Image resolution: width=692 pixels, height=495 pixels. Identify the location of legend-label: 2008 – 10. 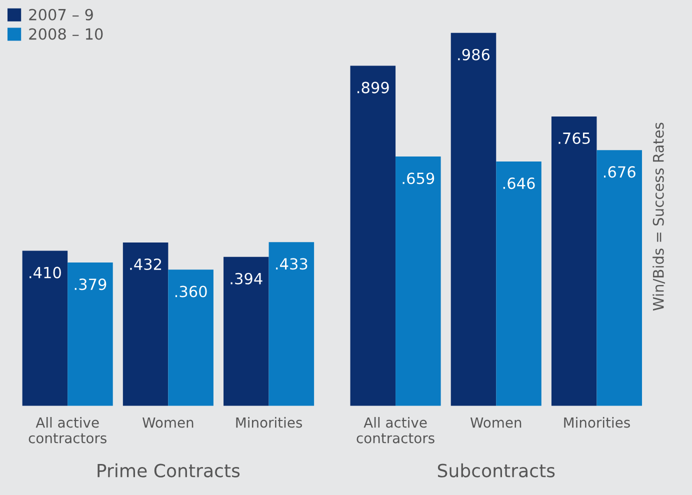
(66, 34).